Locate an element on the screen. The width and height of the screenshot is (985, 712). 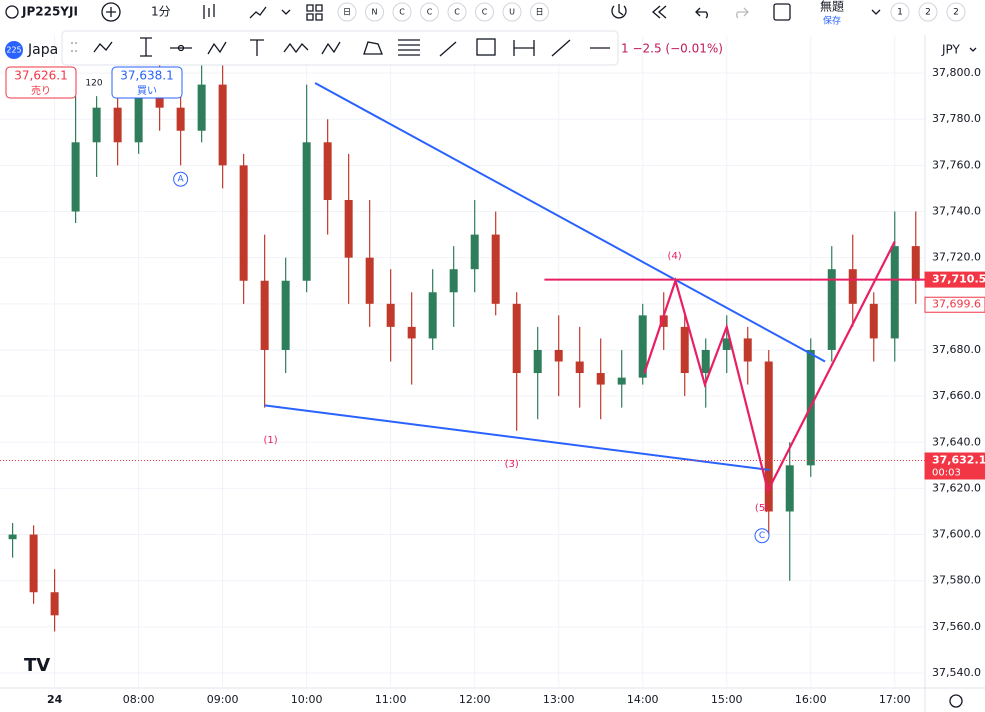
drag-handle is located at coordinates (74, 47).